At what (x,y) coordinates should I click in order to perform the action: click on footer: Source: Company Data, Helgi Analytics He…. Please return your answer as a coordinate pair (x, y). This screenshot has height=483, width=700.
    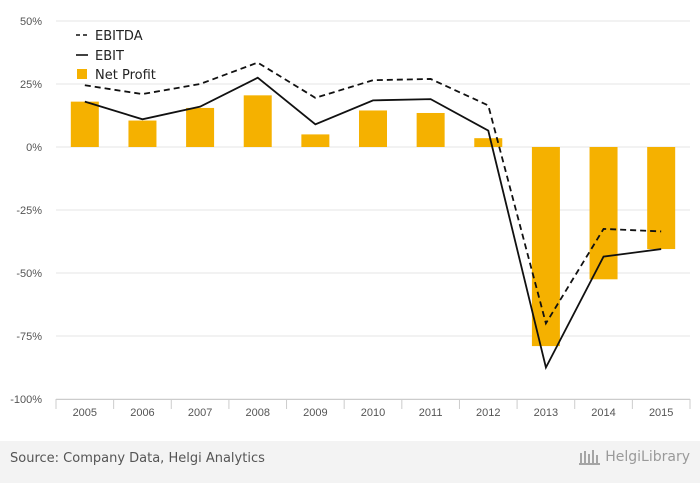
    Looking at the image, I should click on (350, 462).